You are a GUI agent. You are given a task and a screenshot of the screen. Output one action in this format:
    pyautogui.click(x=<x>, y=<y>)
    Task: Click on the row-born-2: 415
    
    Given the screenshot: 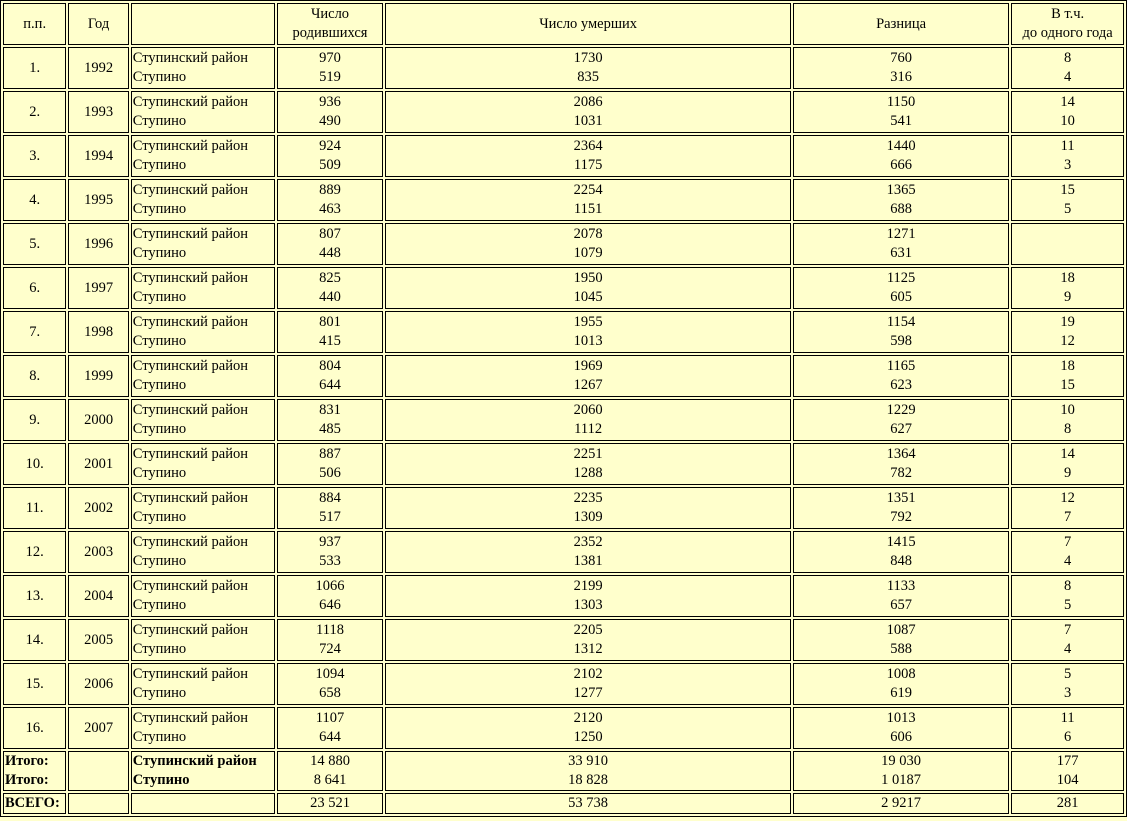 What is the action you would take?
    pyautogui.click(x=330, y=341)
    